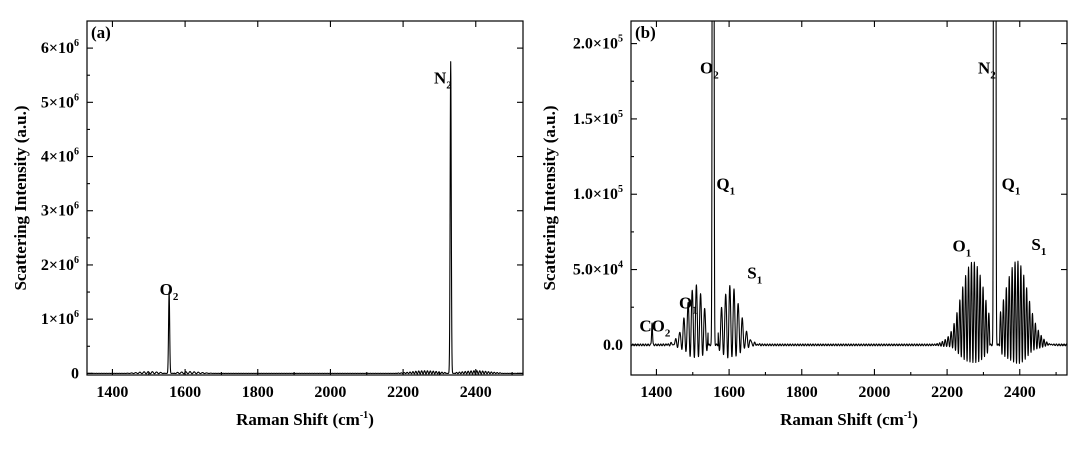 The image size is (1080, 457). Describe the element at coordinates (598, 43) in the screenshot. I see `y-tick-label-b: 2.0×10⁵` at that location.